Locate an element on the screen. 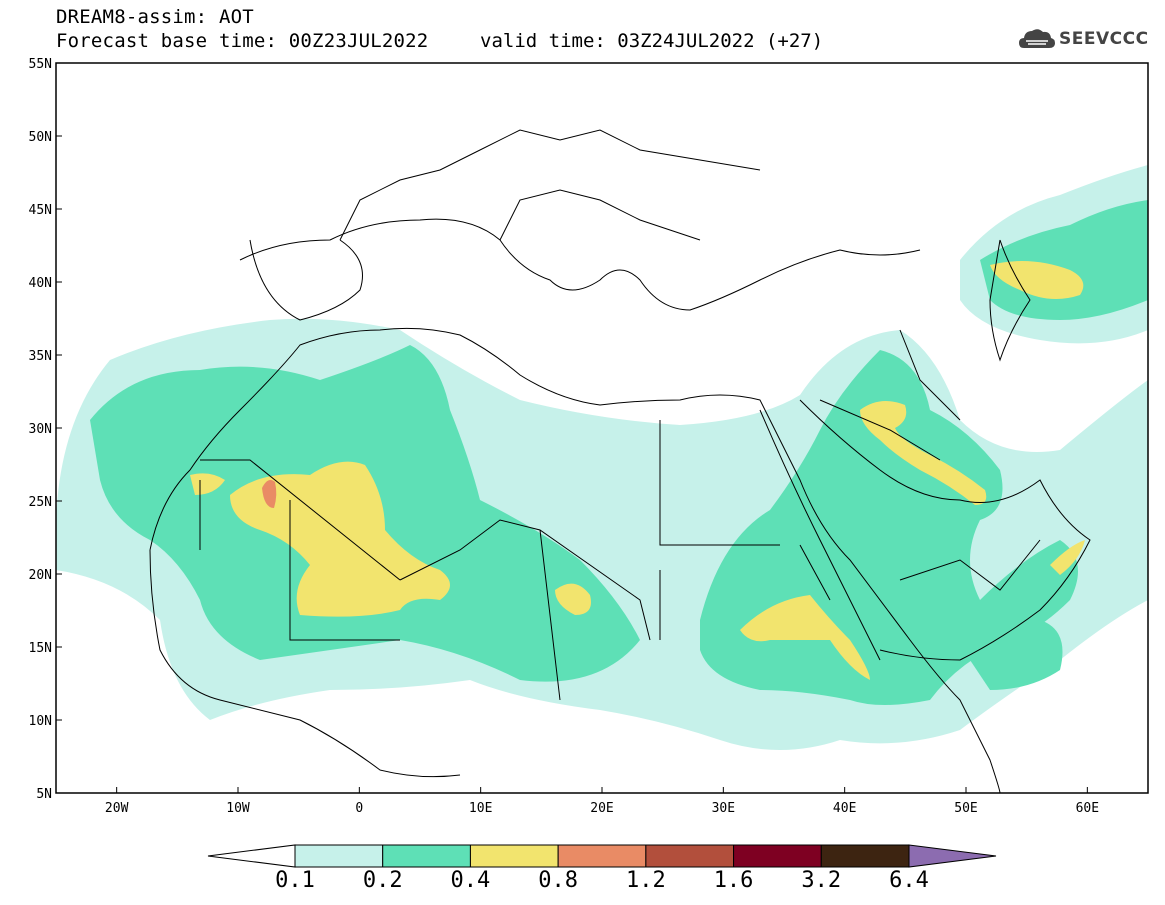  colorbar-low-triangle is located at coordinates (251, 856).